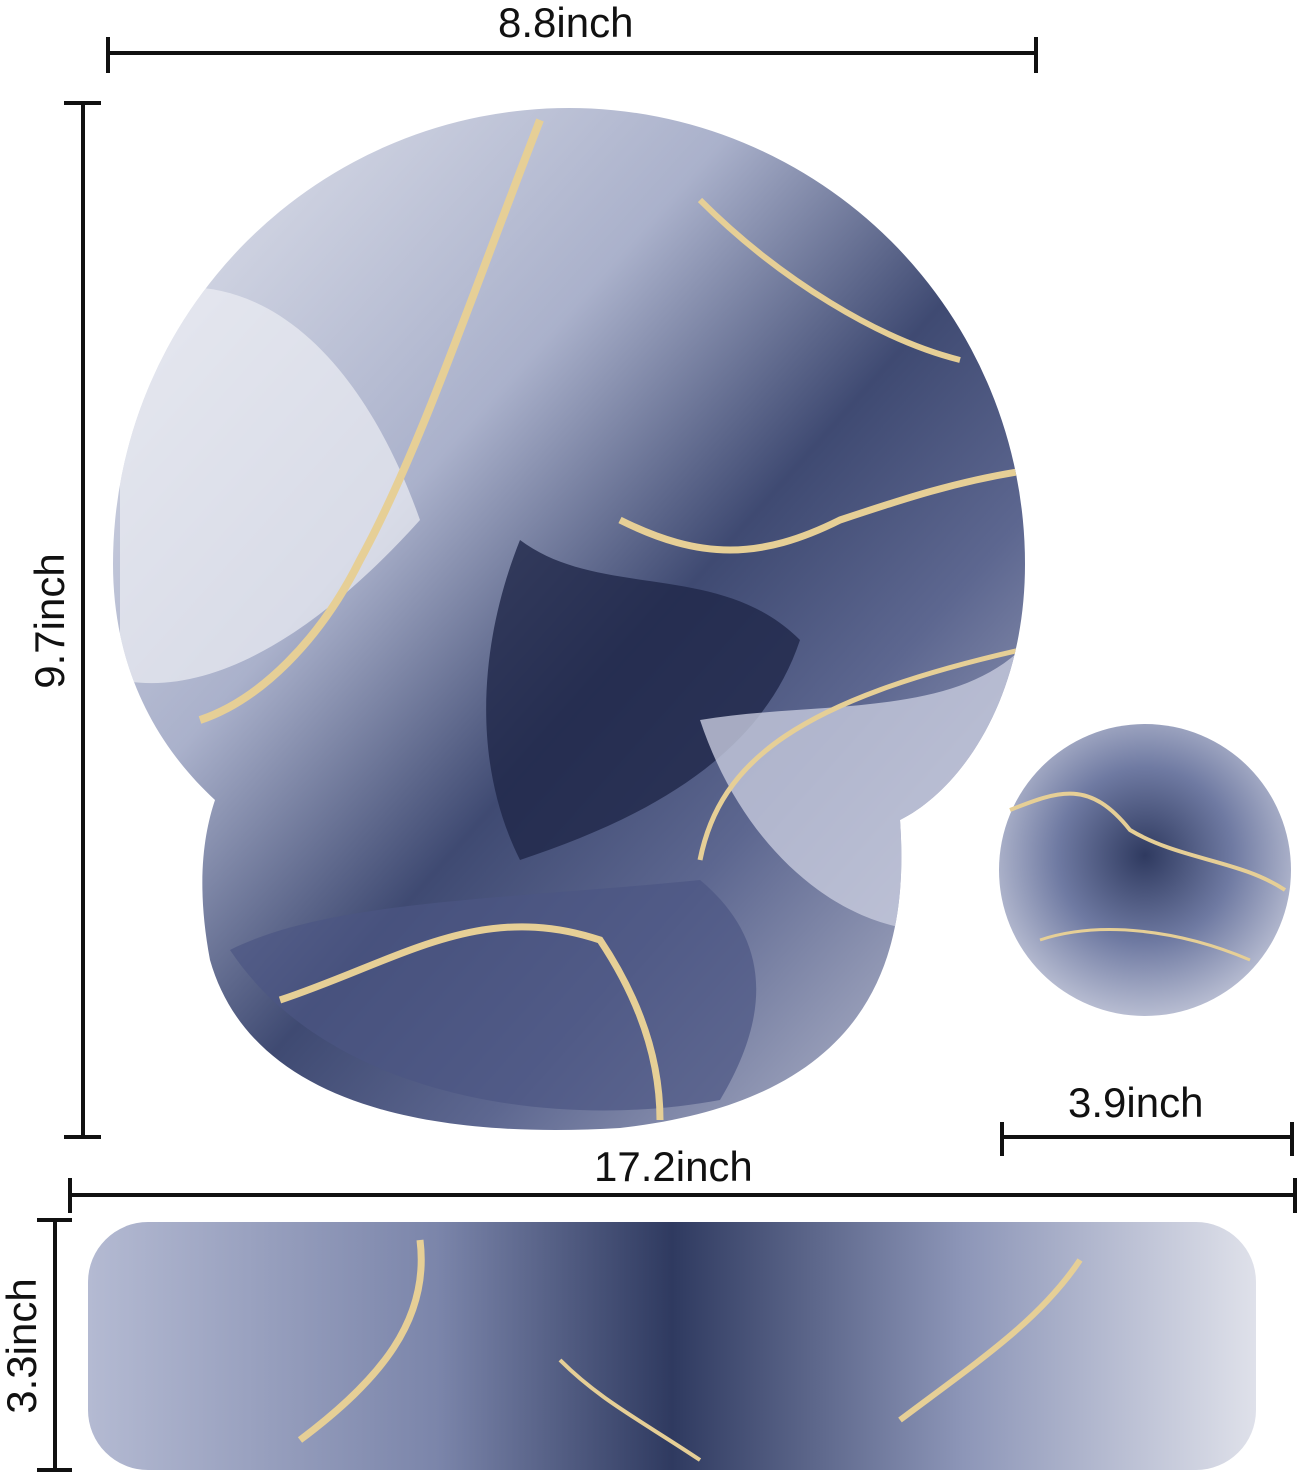 The height and width of the screenshot is (1475, 1298). I want to click on dimension-line-wrist-height, so click(54, 1345).